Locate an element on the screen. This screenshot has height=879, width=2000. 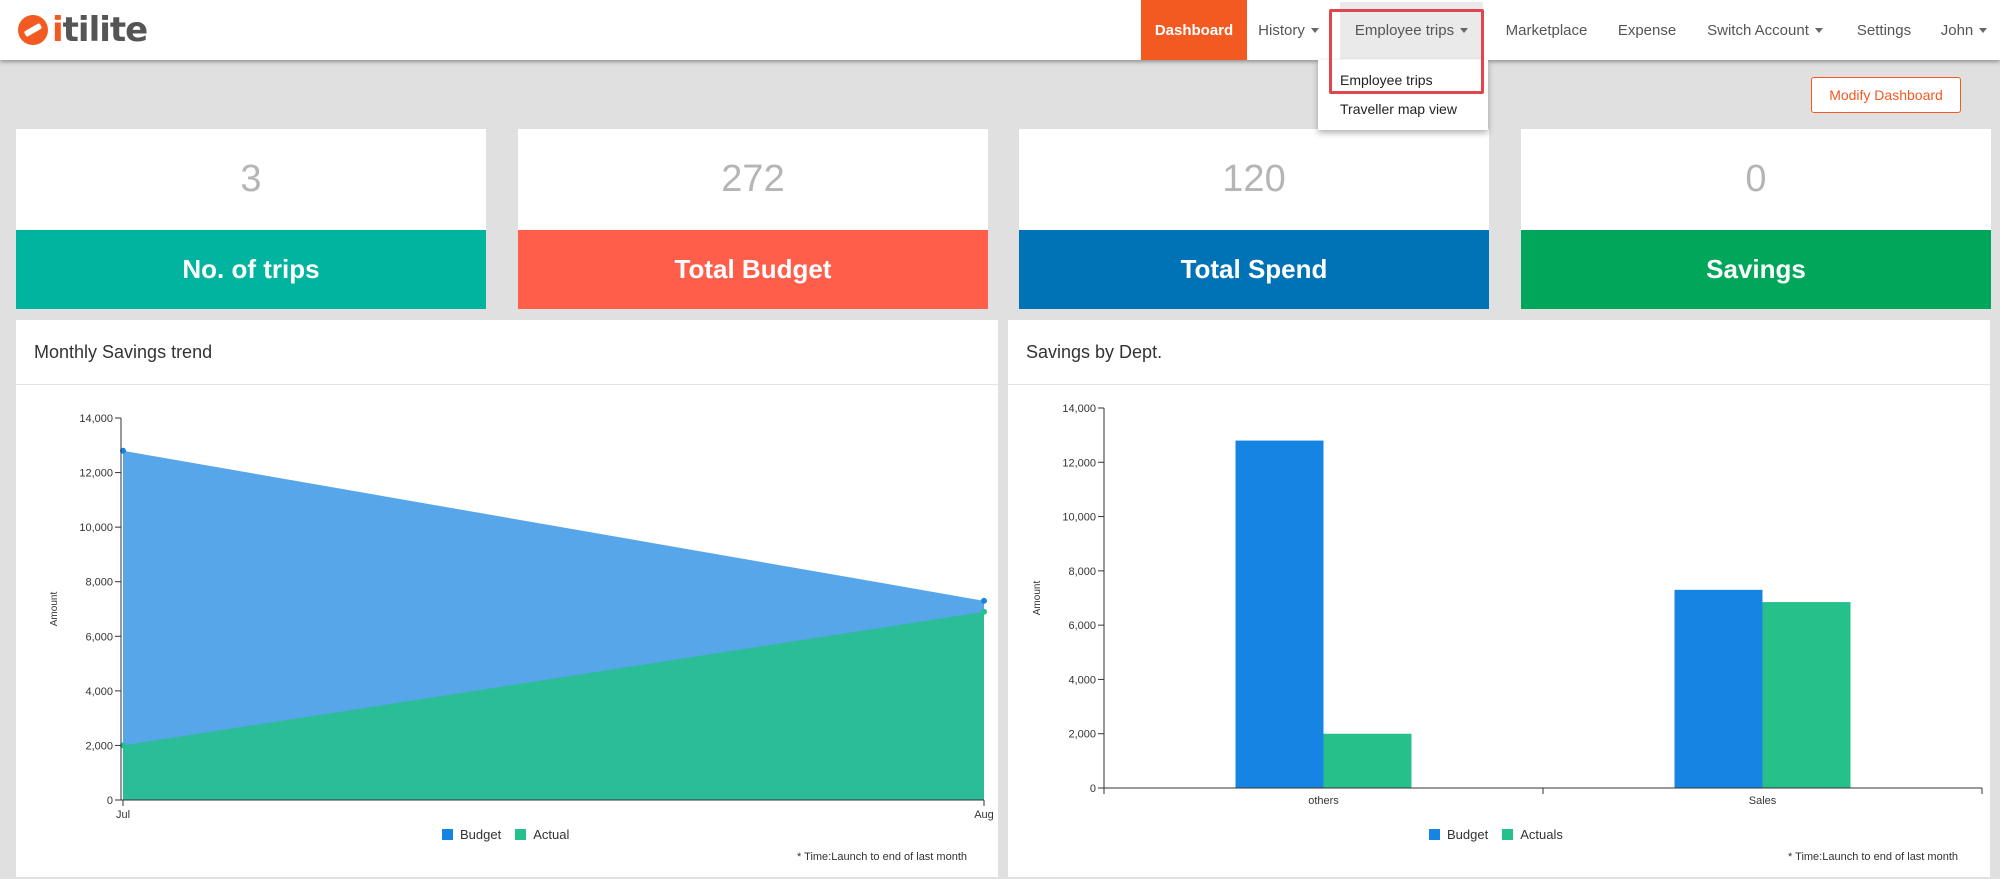
x-tick-label: others is located at coordinates (1323, 801).